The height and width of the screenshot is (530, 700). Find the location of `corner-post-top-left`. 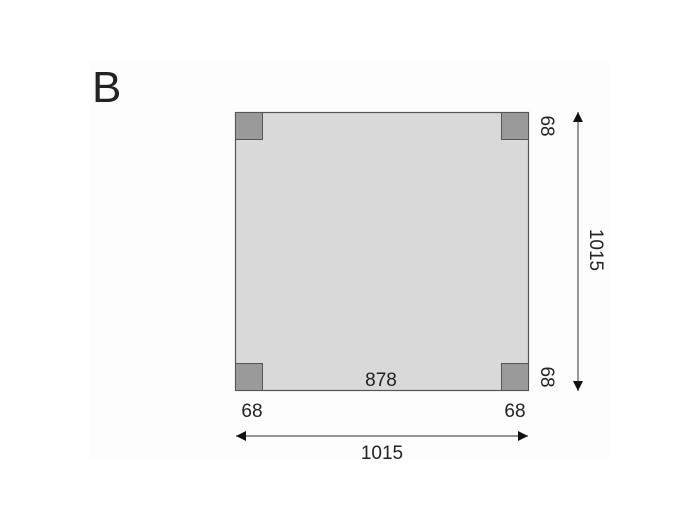

corner-post-top-left is located at coordinates (249, 126).